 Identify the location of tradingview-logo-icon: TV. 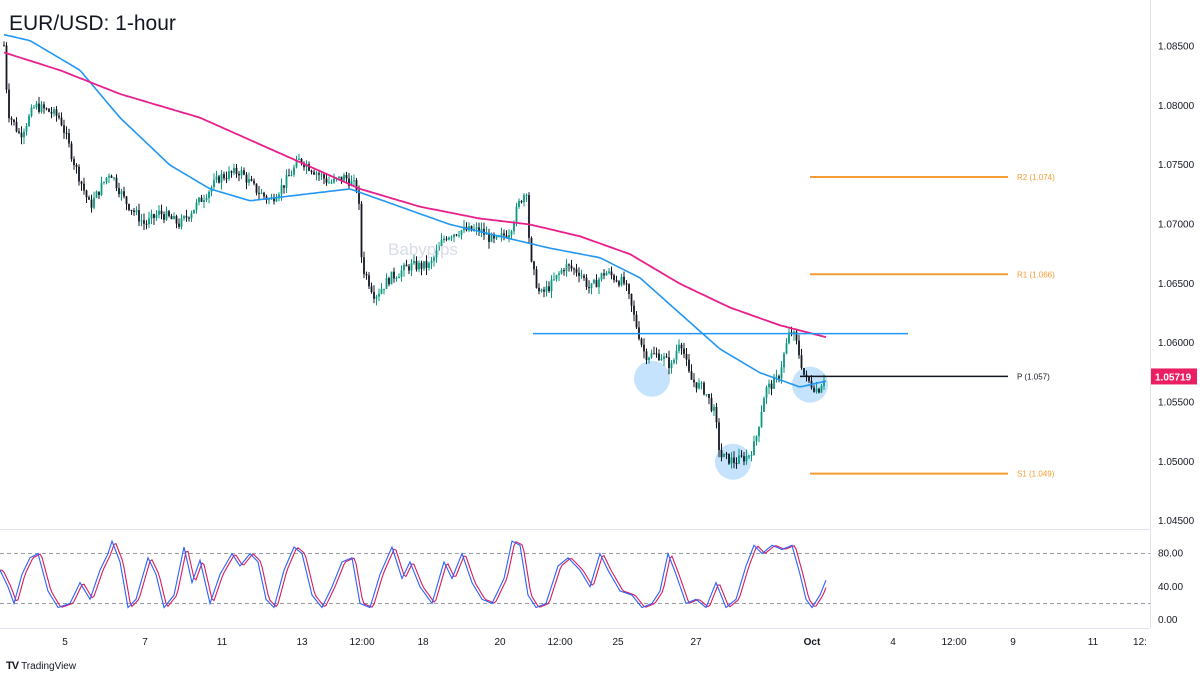
(12, 666).